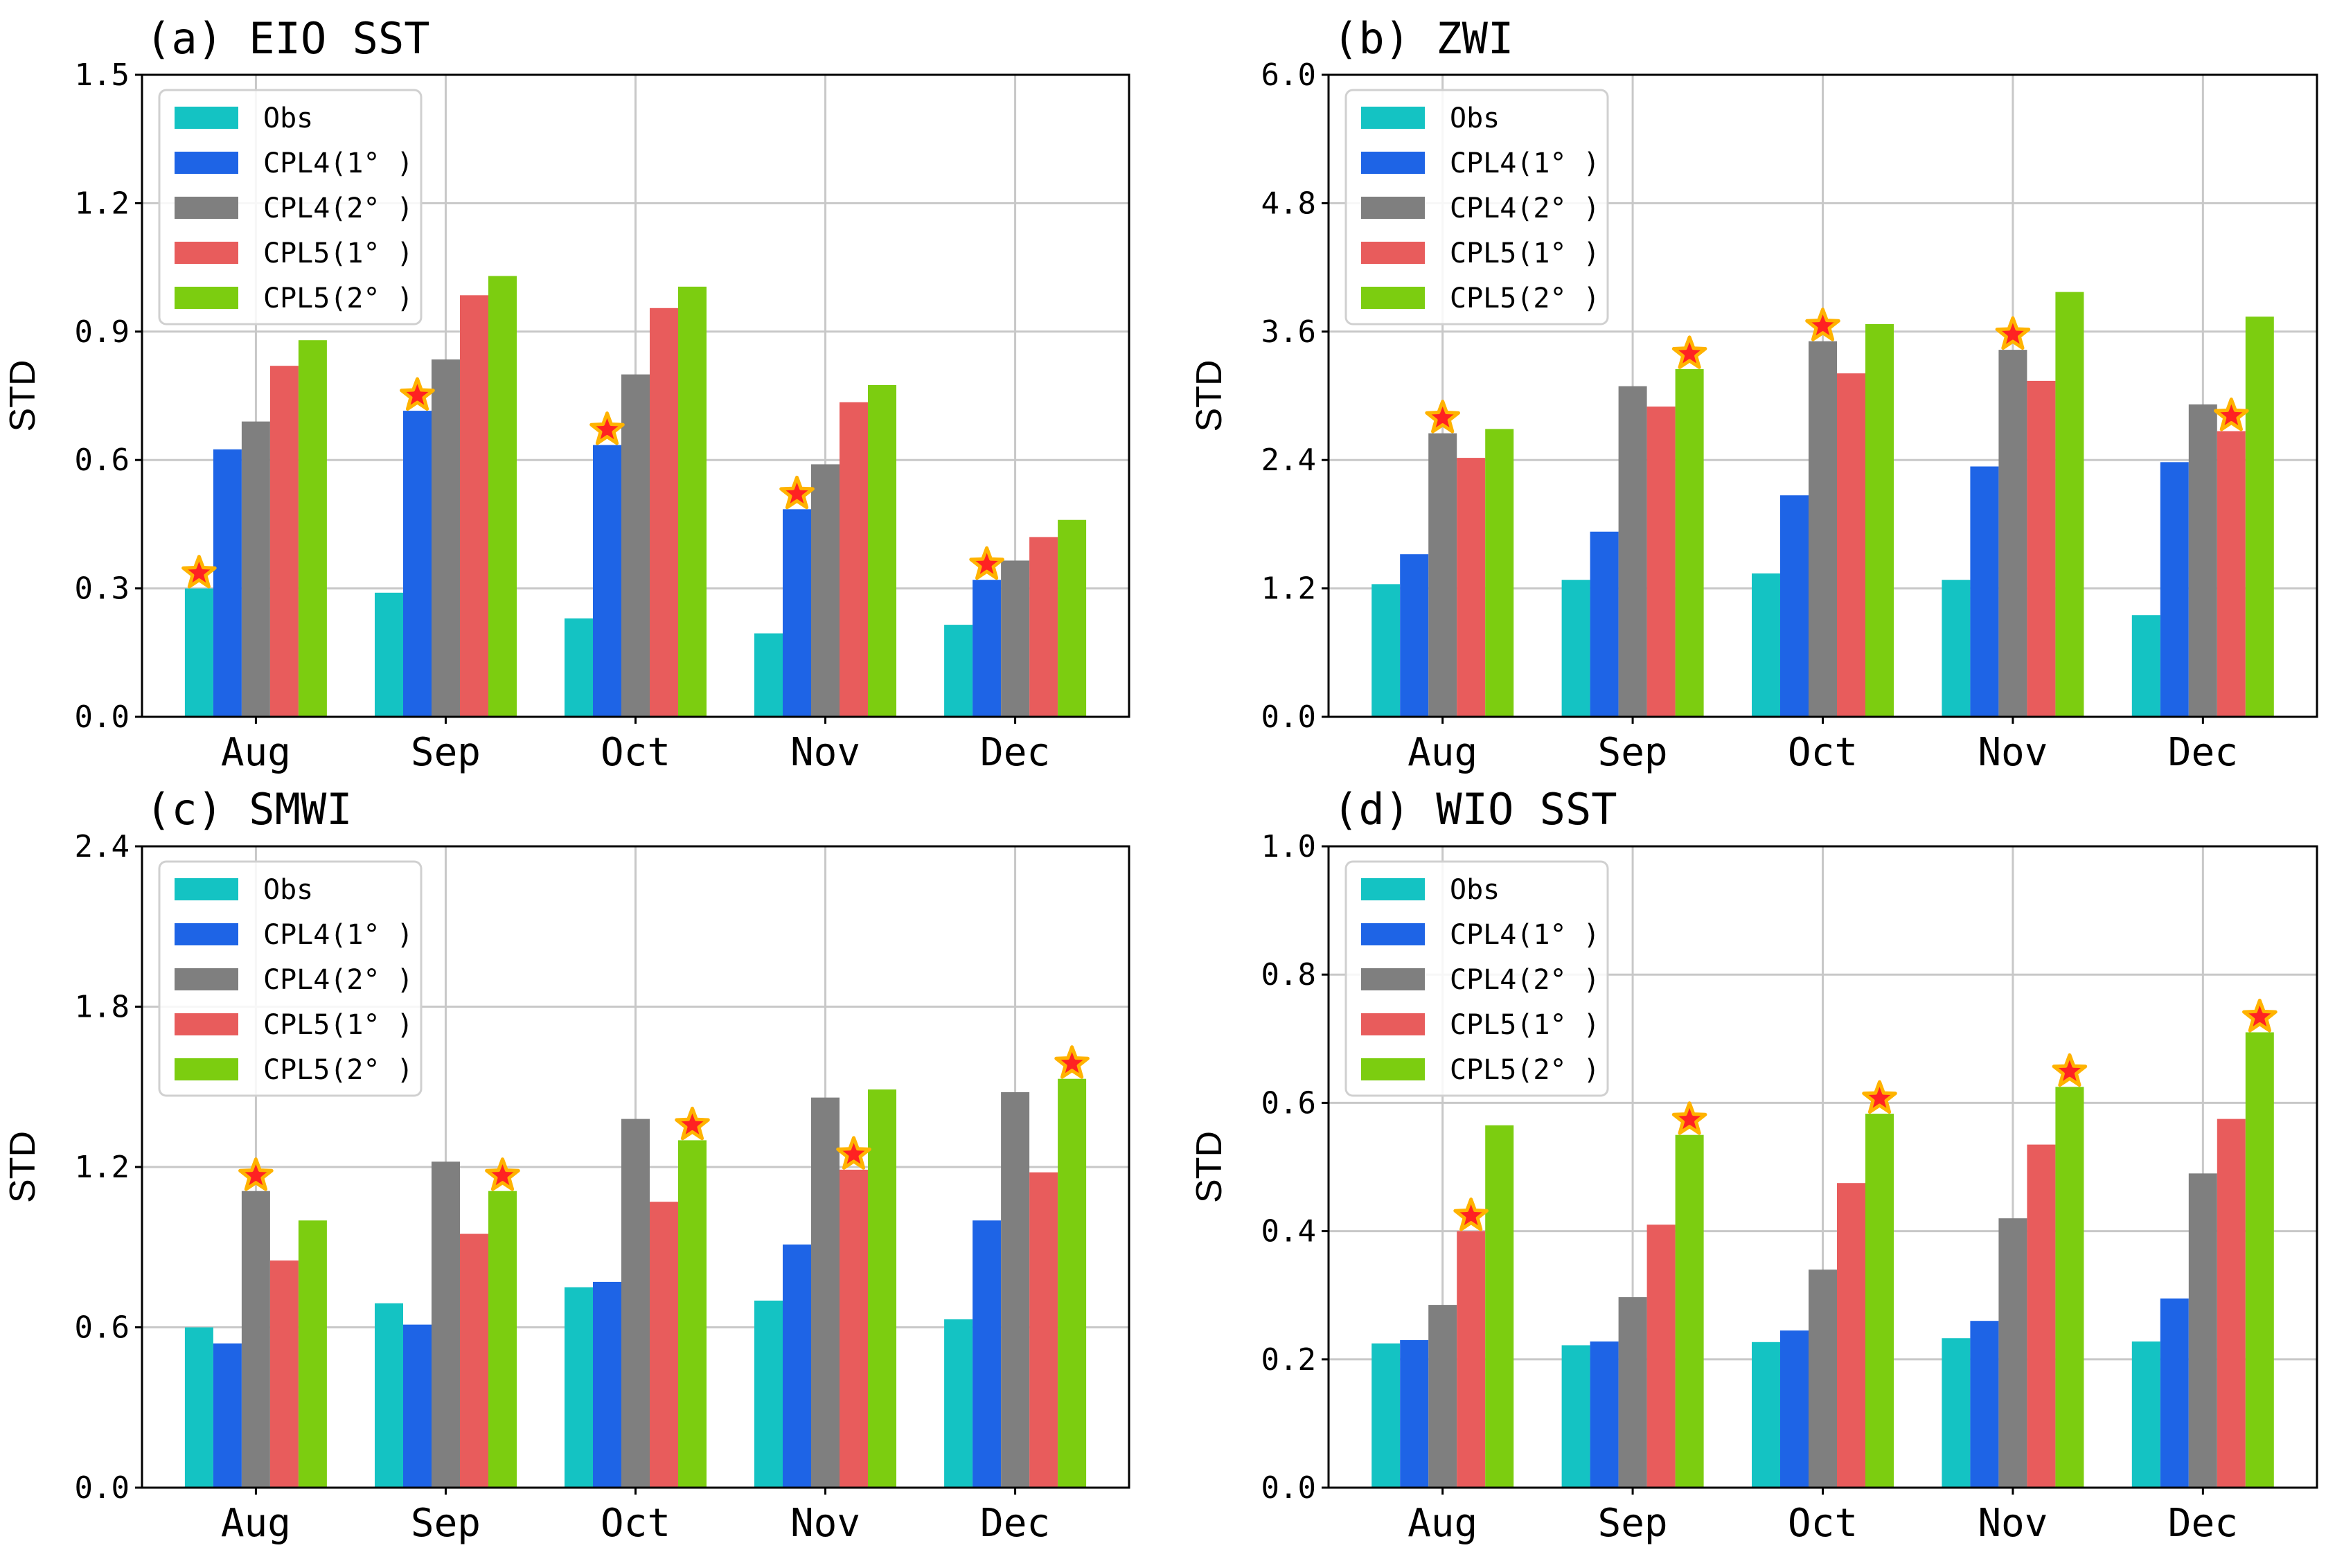 The height and width of the screenshot is (1568, 2335). I want to click on bar-b-cpl52-nov, so click(2069, 505).